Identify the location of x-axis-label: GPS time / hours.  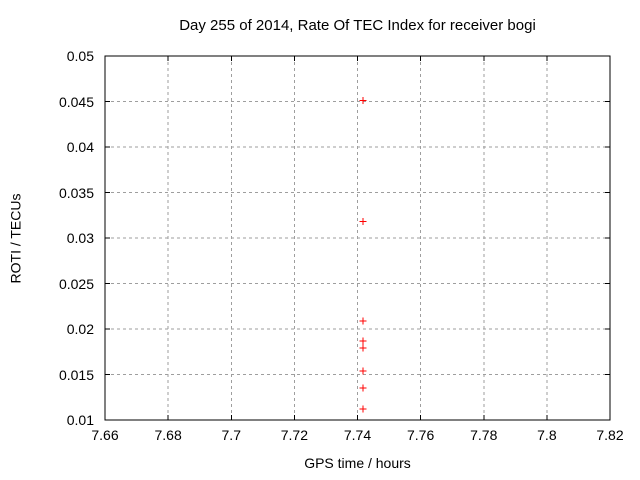
(357, 463).